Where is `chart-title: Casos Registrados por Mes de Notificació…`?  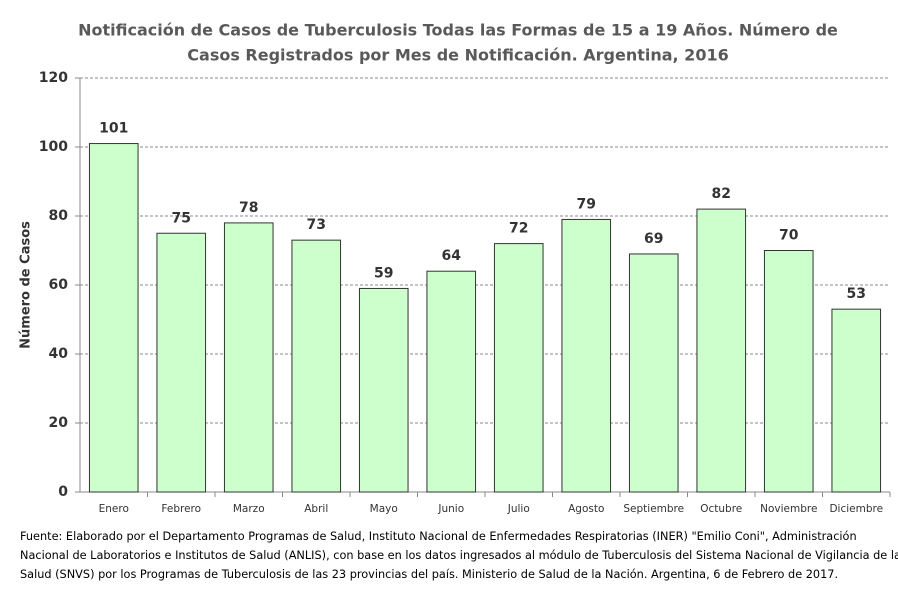 chart-title: Casos Registrados por Mes de Notificació… is located at coordinates (457, 55).